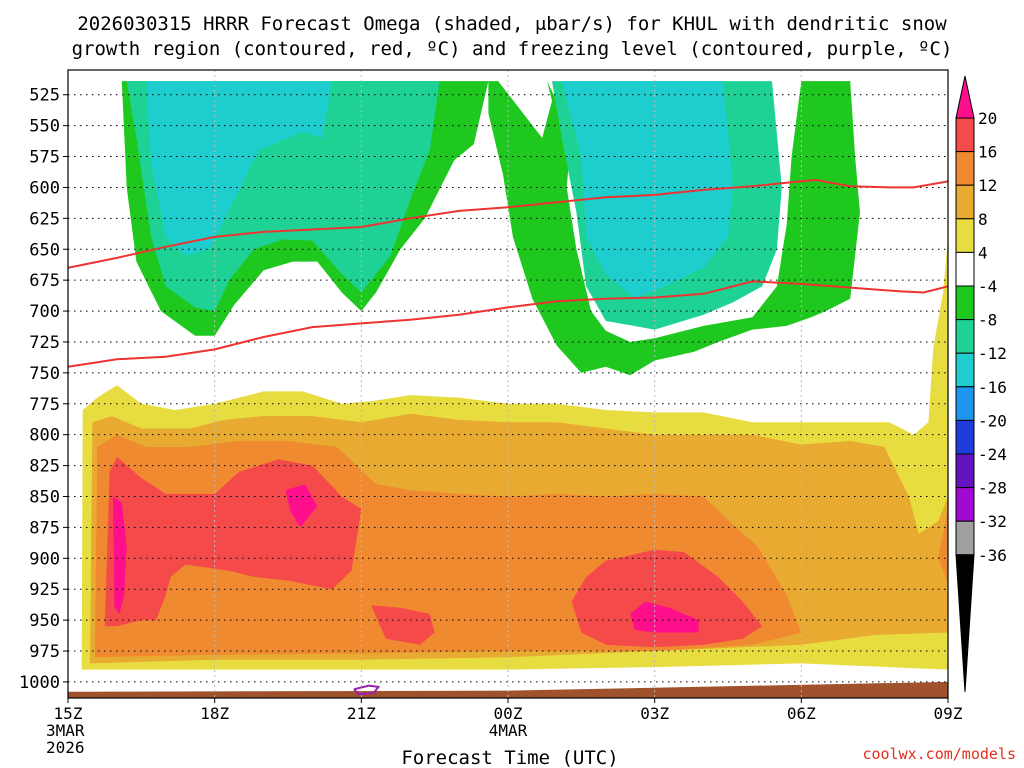 The image size is (1024, 768). I want to click on y-tick-label-575: 575, so click(44, 158).